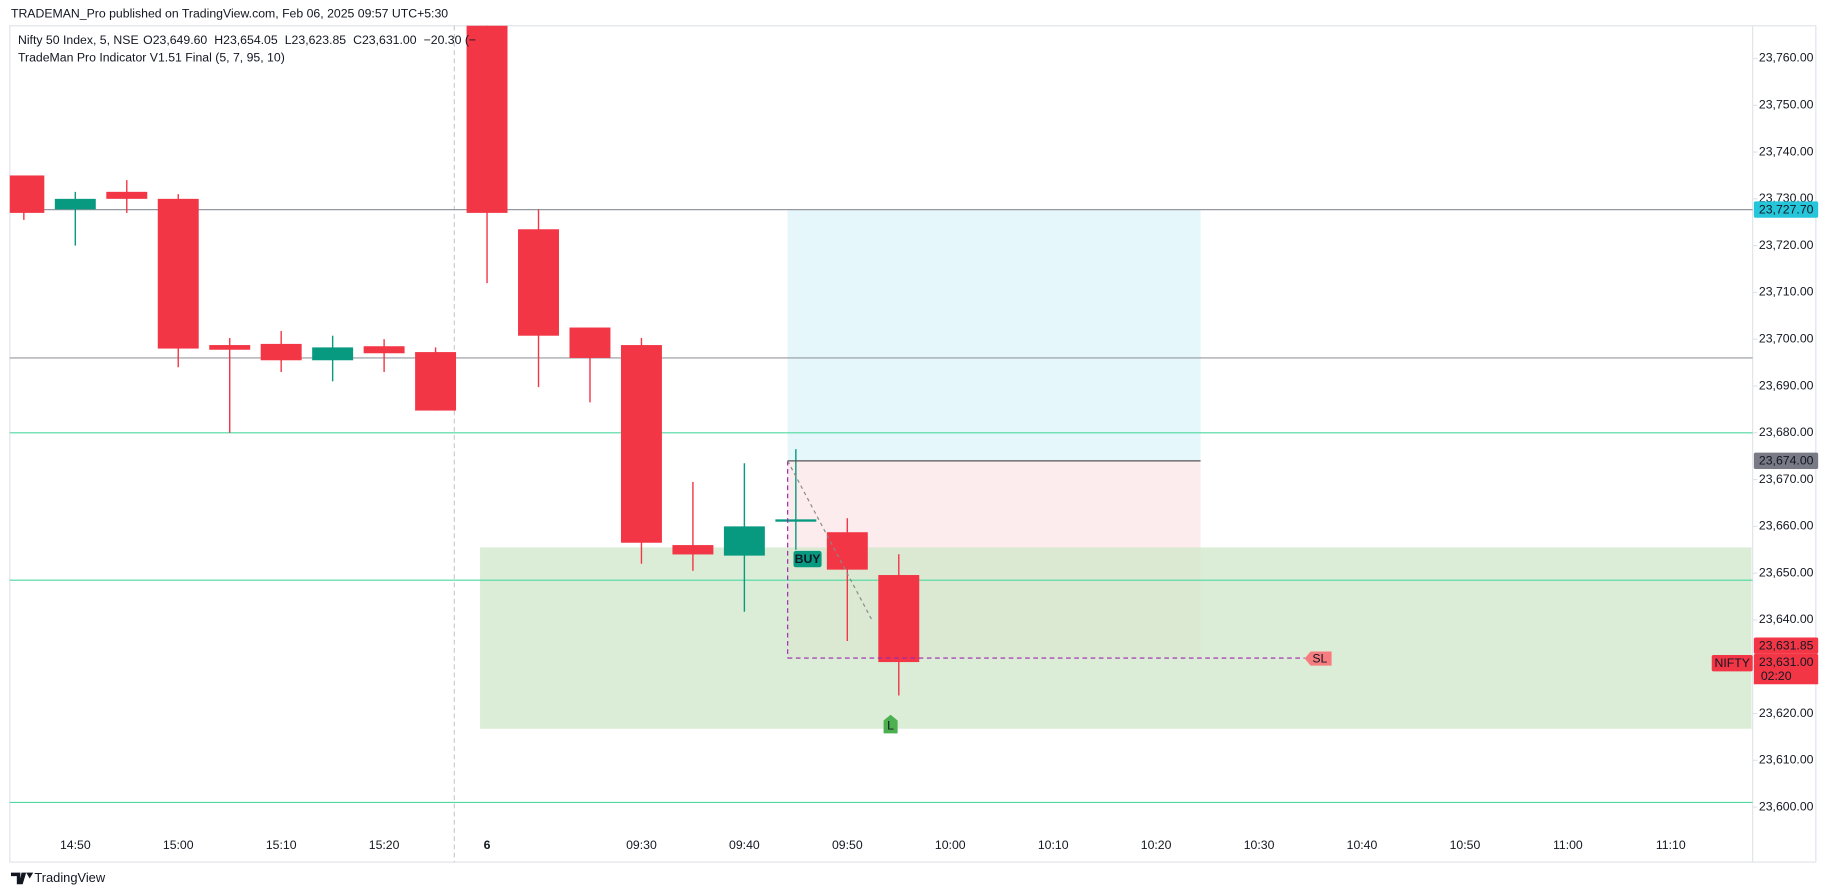 The image size is (1835, 896). What do you see at coordinates (384, 845) in the screenshot?
I see `x-tick-label: 15:20` at bounding box center [384, 845].